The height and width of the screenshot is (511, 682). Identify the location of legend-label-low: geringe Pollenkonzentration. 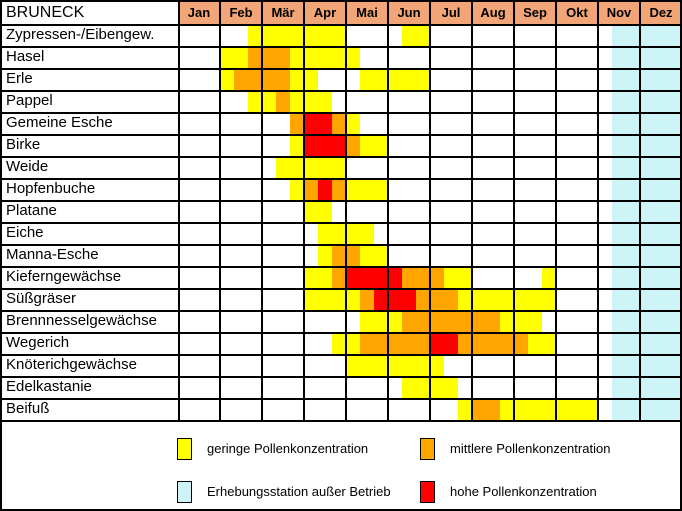
(288, 448).